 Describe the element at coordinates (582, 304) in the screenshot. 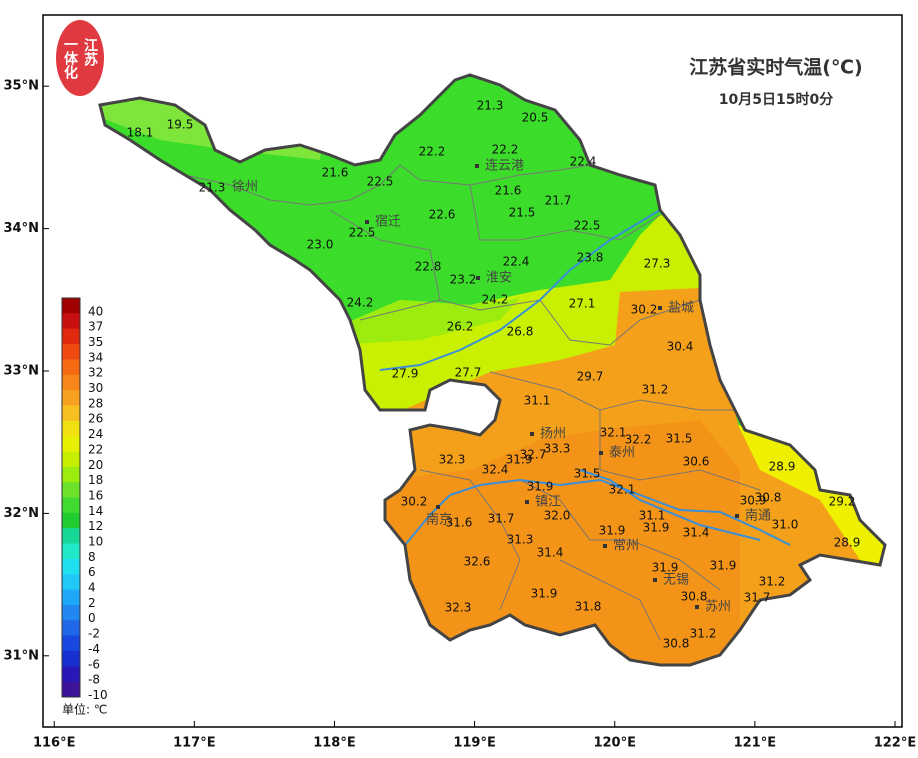

I see `station-reading: 27.1` at that location.